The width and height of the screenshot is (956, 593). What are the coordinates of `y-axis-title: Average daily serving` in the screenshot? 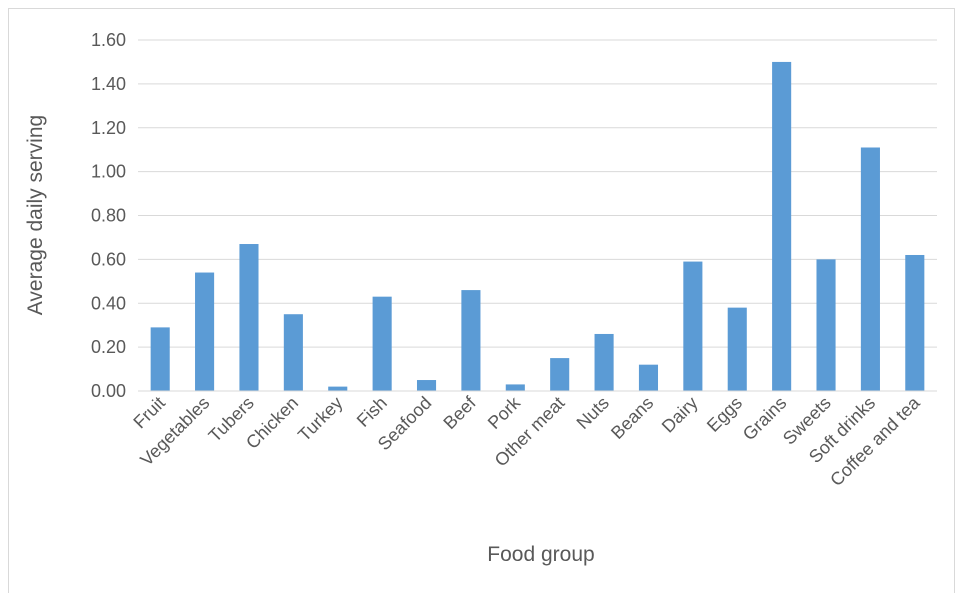 It's located at (35, 215).